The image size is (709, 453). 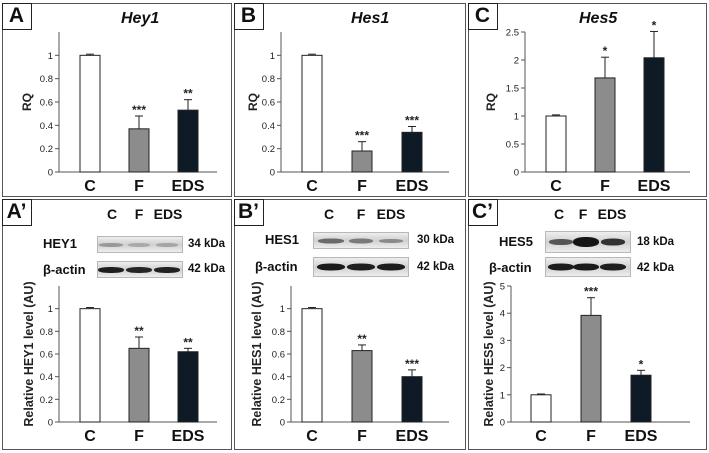 I want to click on chart-hes1-rq: 0 0.2 0.4 0.6 0.8 1 RQ C *** F *** EDS, so click(x=347, y=113).